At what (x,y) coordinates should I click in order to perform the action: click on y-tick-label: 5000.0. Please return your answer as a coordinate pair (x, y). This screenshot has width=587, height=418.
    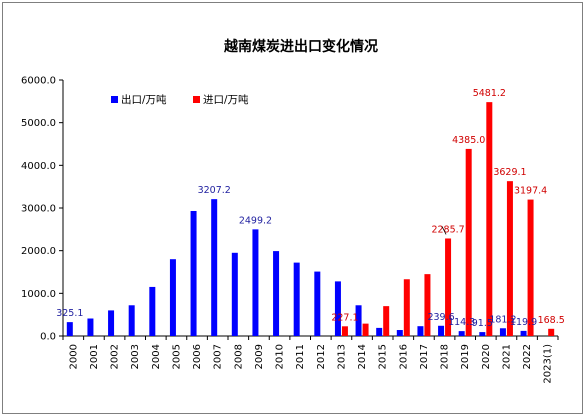
    Looking at the image, I should click on (38, 123).